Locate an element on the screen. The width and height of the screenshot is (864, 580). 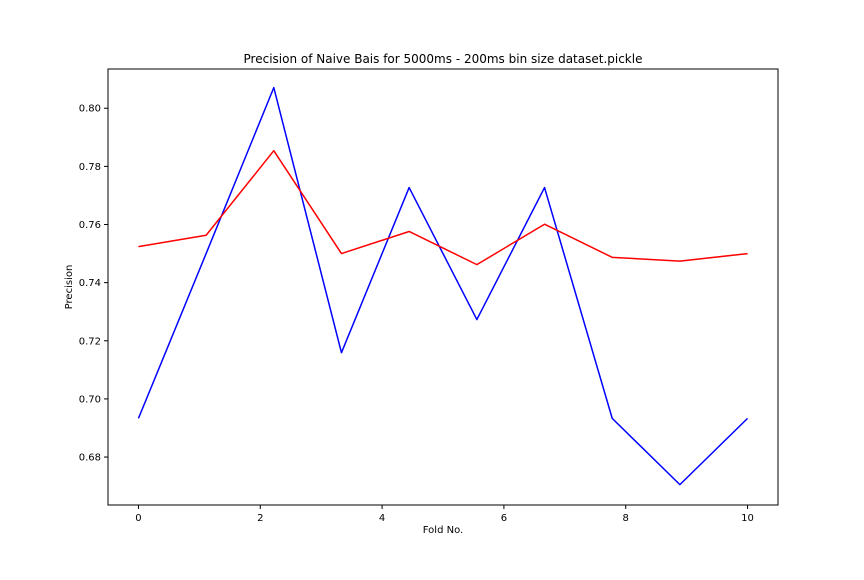
y-tick-label: 0.76 is located at coordinates (90, 225).